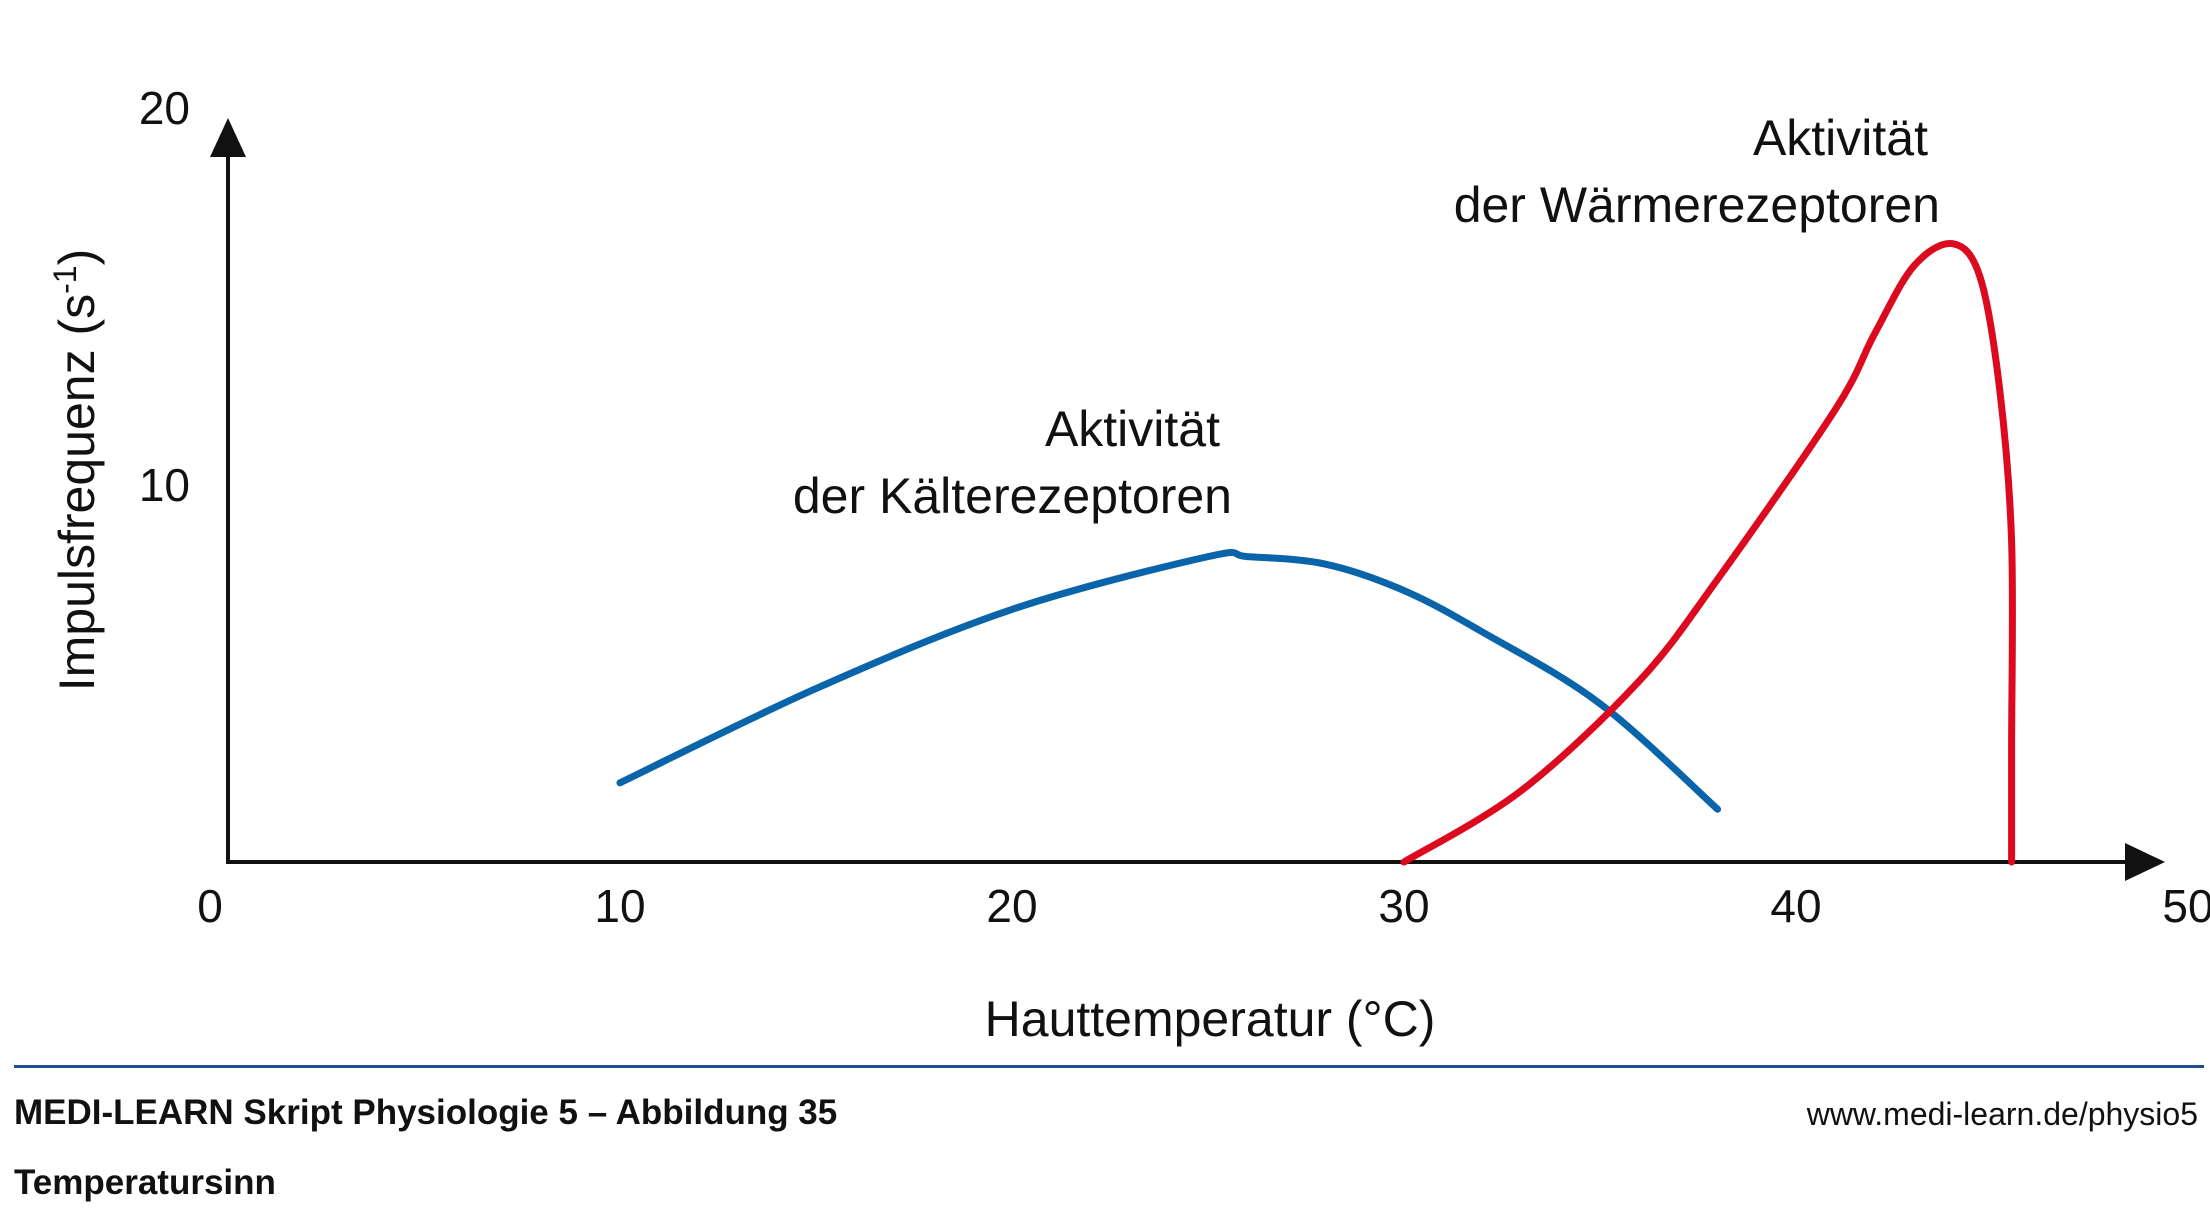 Image resolution: width=2210 pixels, height=1210 pixels. What do you see at coordinates (164, 108) in the screenshot?
I see `y-tick-label: 20` at bounding box center [164, 108].